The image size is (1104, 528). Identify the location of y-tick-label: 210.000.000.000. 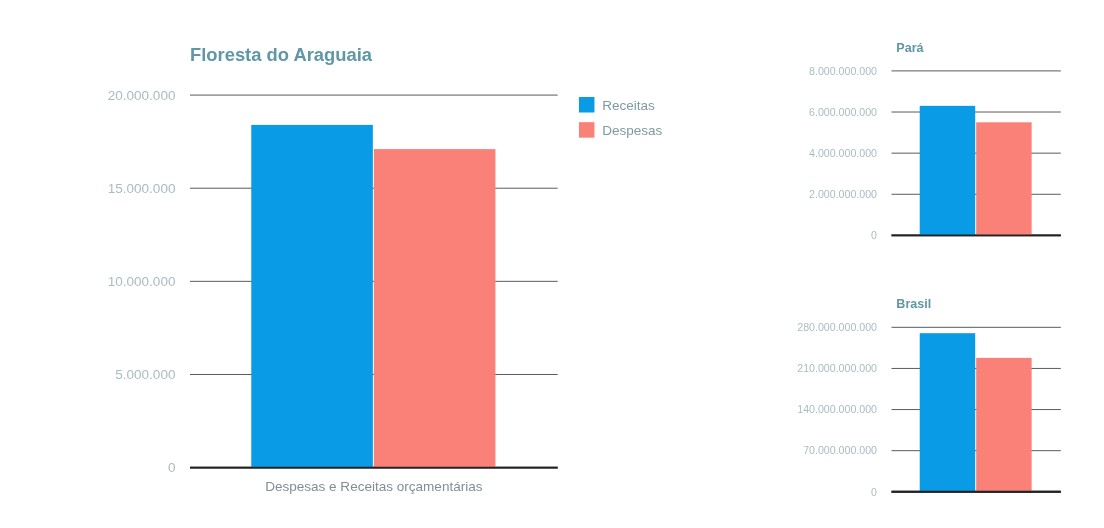
(837, 368).